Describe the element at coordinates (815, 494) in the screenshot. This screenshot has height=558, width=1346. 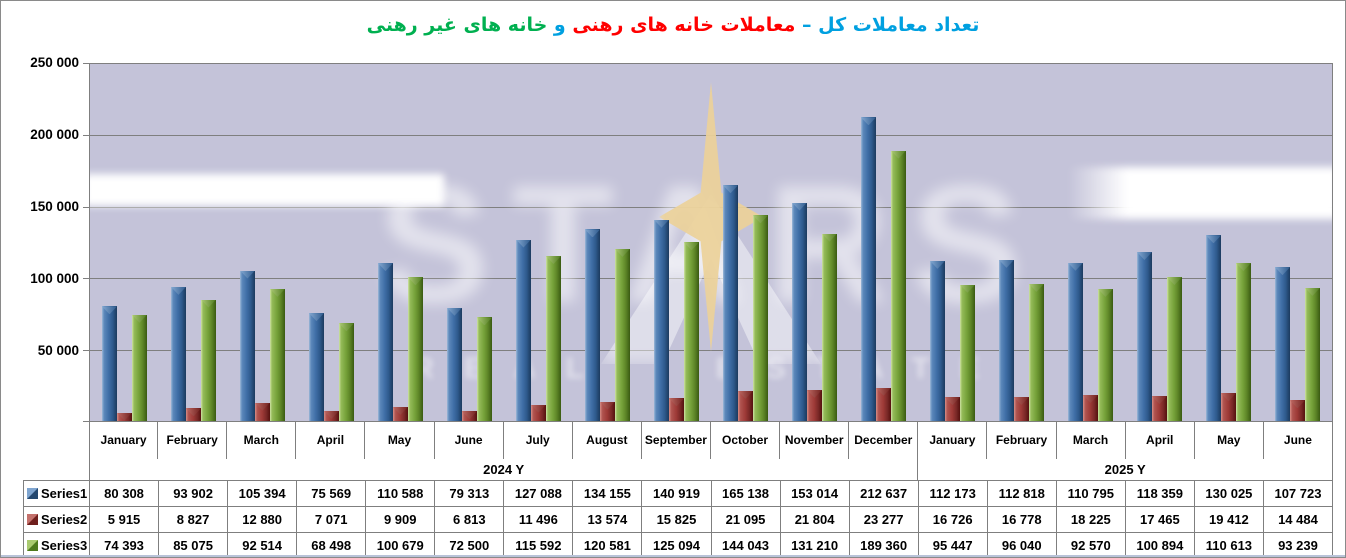
I see `table-cell-series1-2024-november: 153 014` at that location.